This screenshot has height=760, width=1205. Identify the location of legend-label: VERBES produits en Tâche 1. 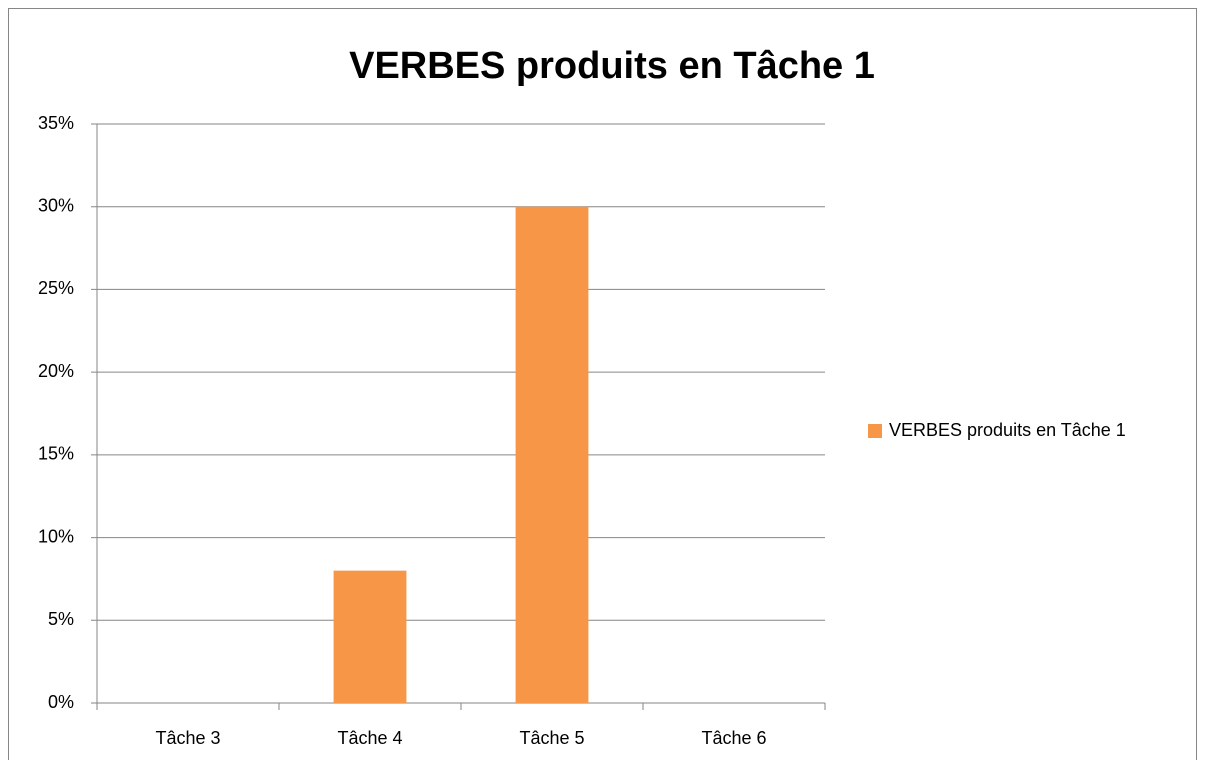
(1007, 430).